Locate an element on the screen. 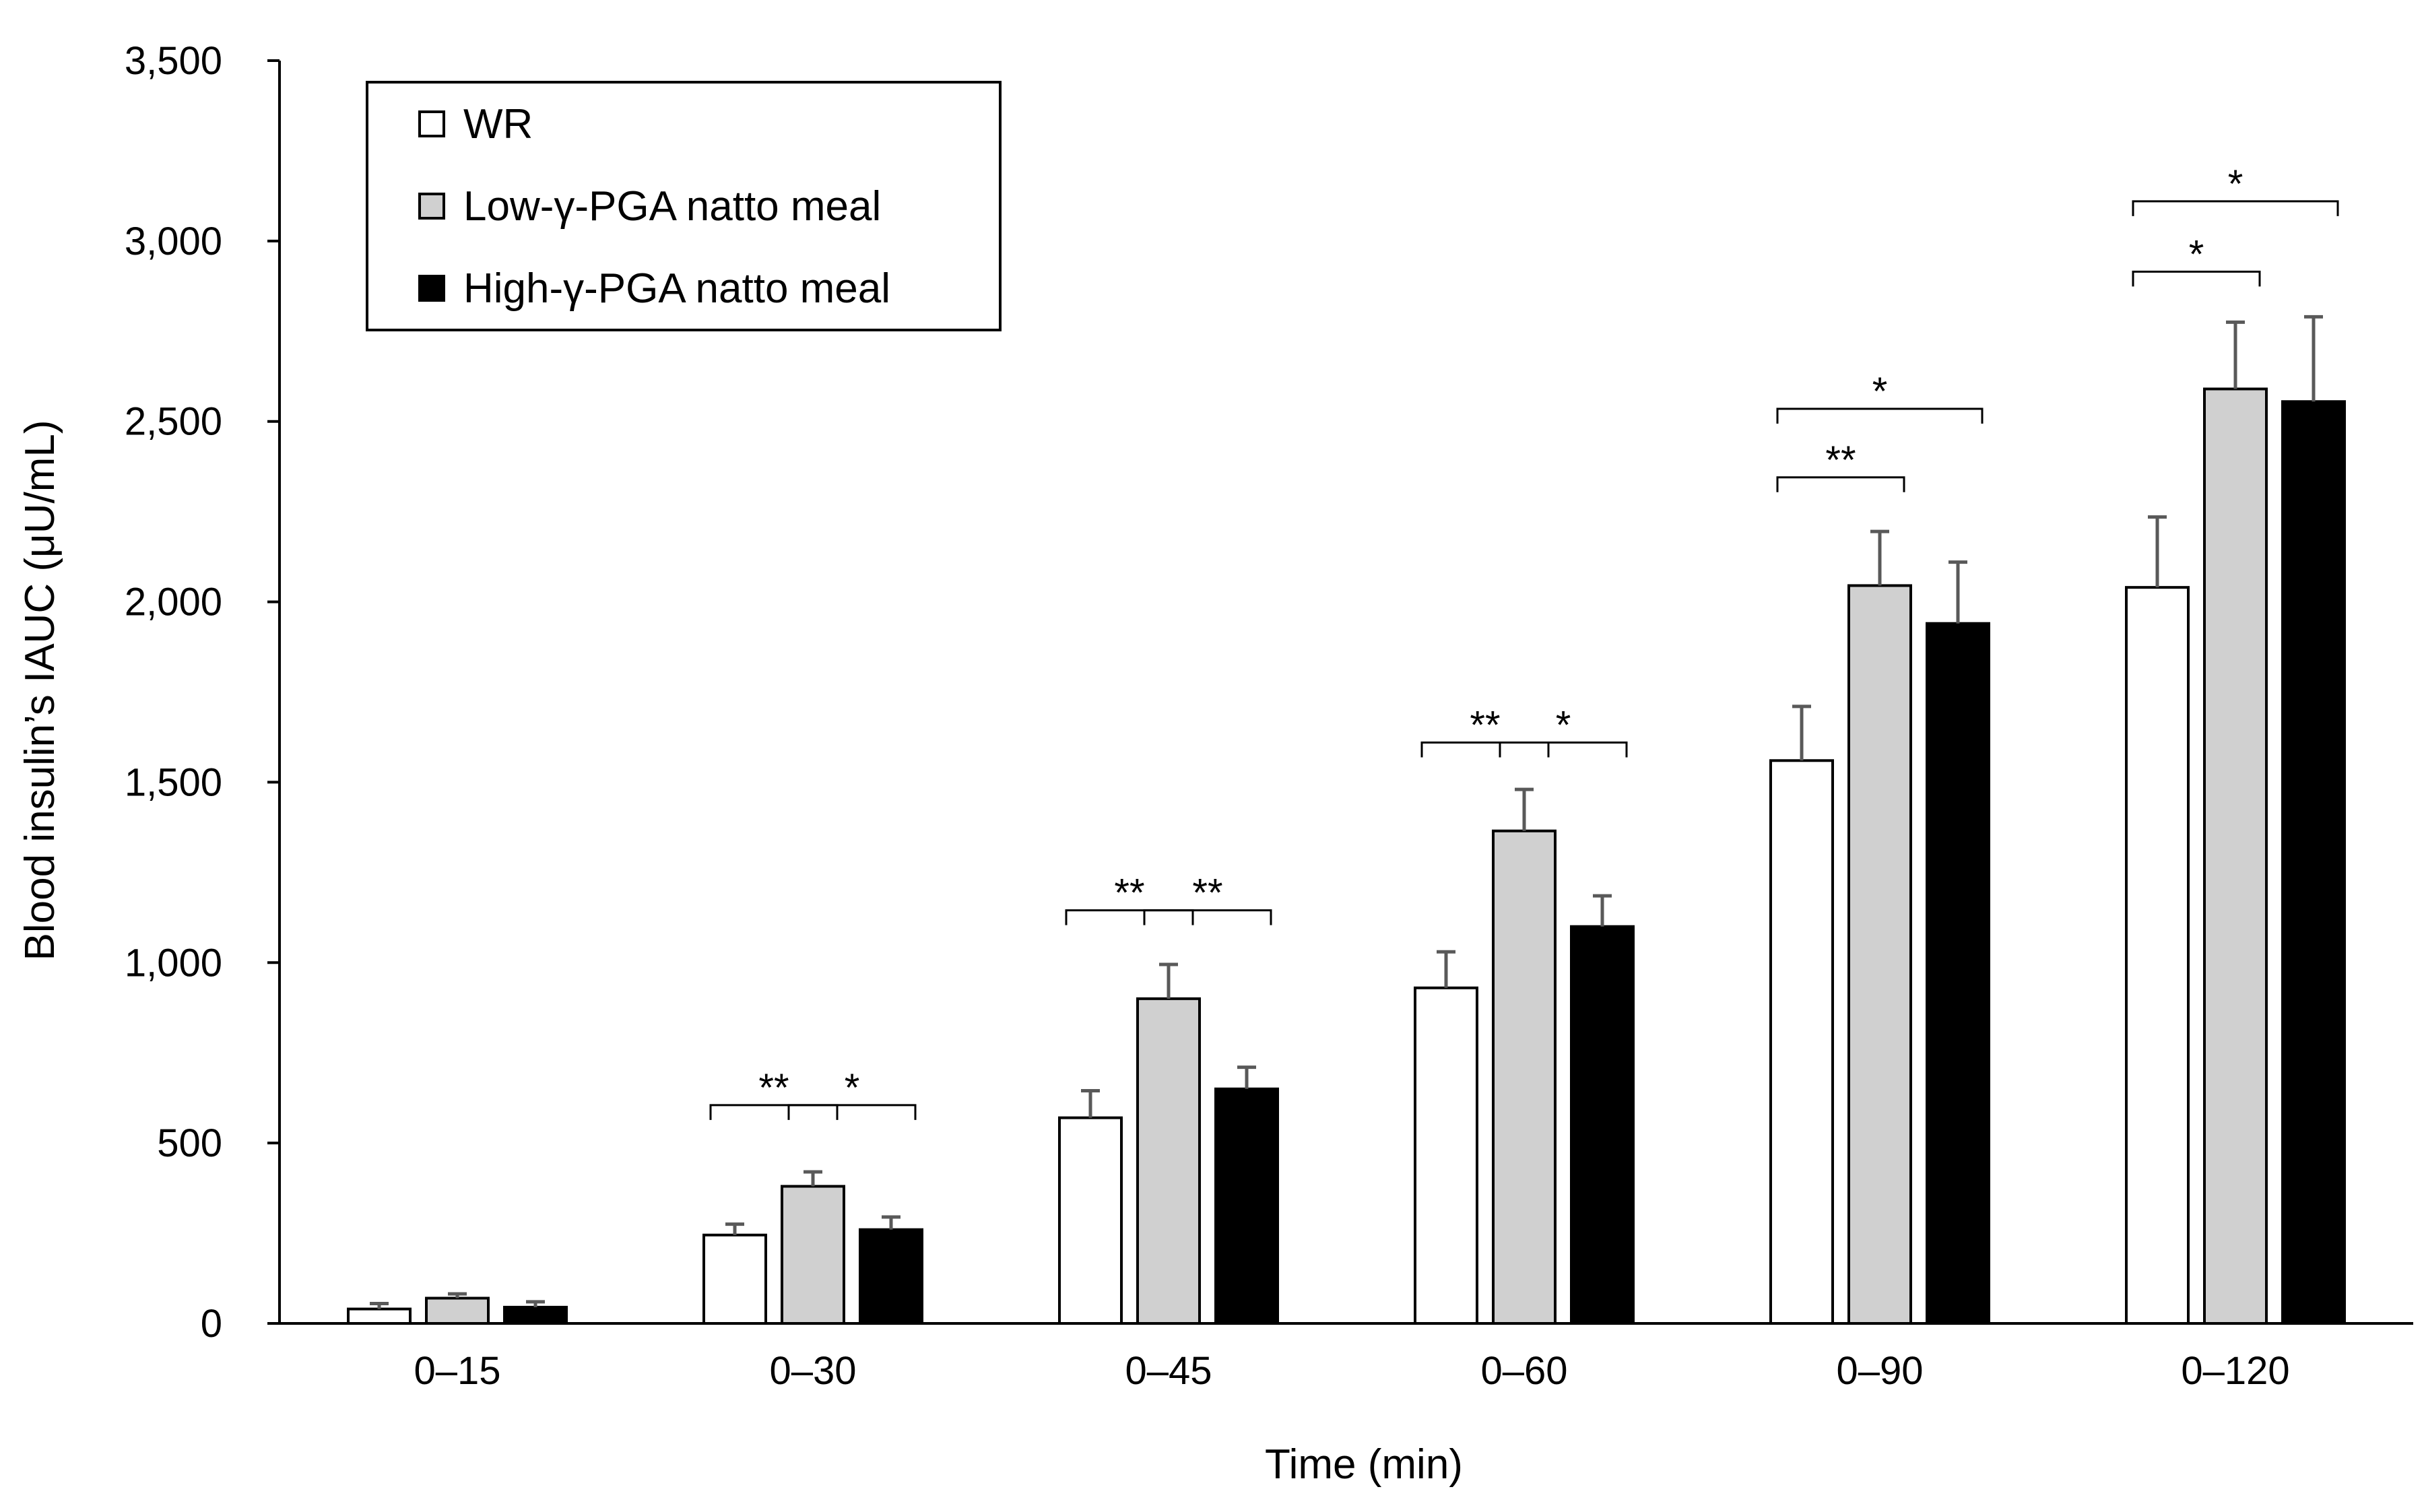  legend-label: Low-γ-PGA natto meal is located at coordinates (672, 206).